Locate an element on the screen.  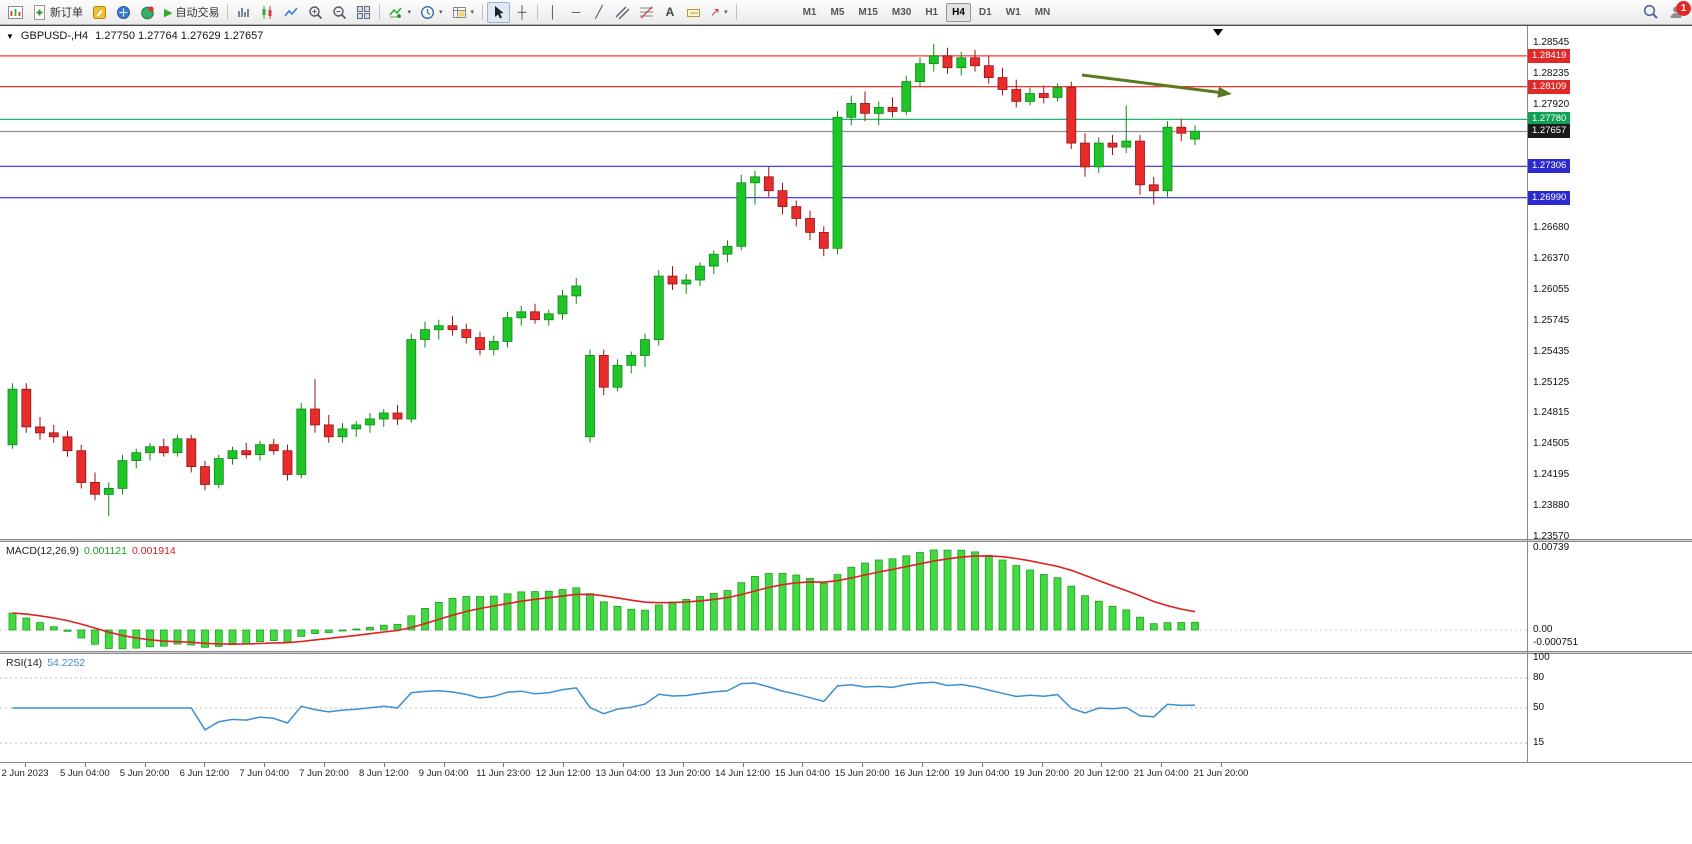
line-chart-button is located at coordinates (291, 12).